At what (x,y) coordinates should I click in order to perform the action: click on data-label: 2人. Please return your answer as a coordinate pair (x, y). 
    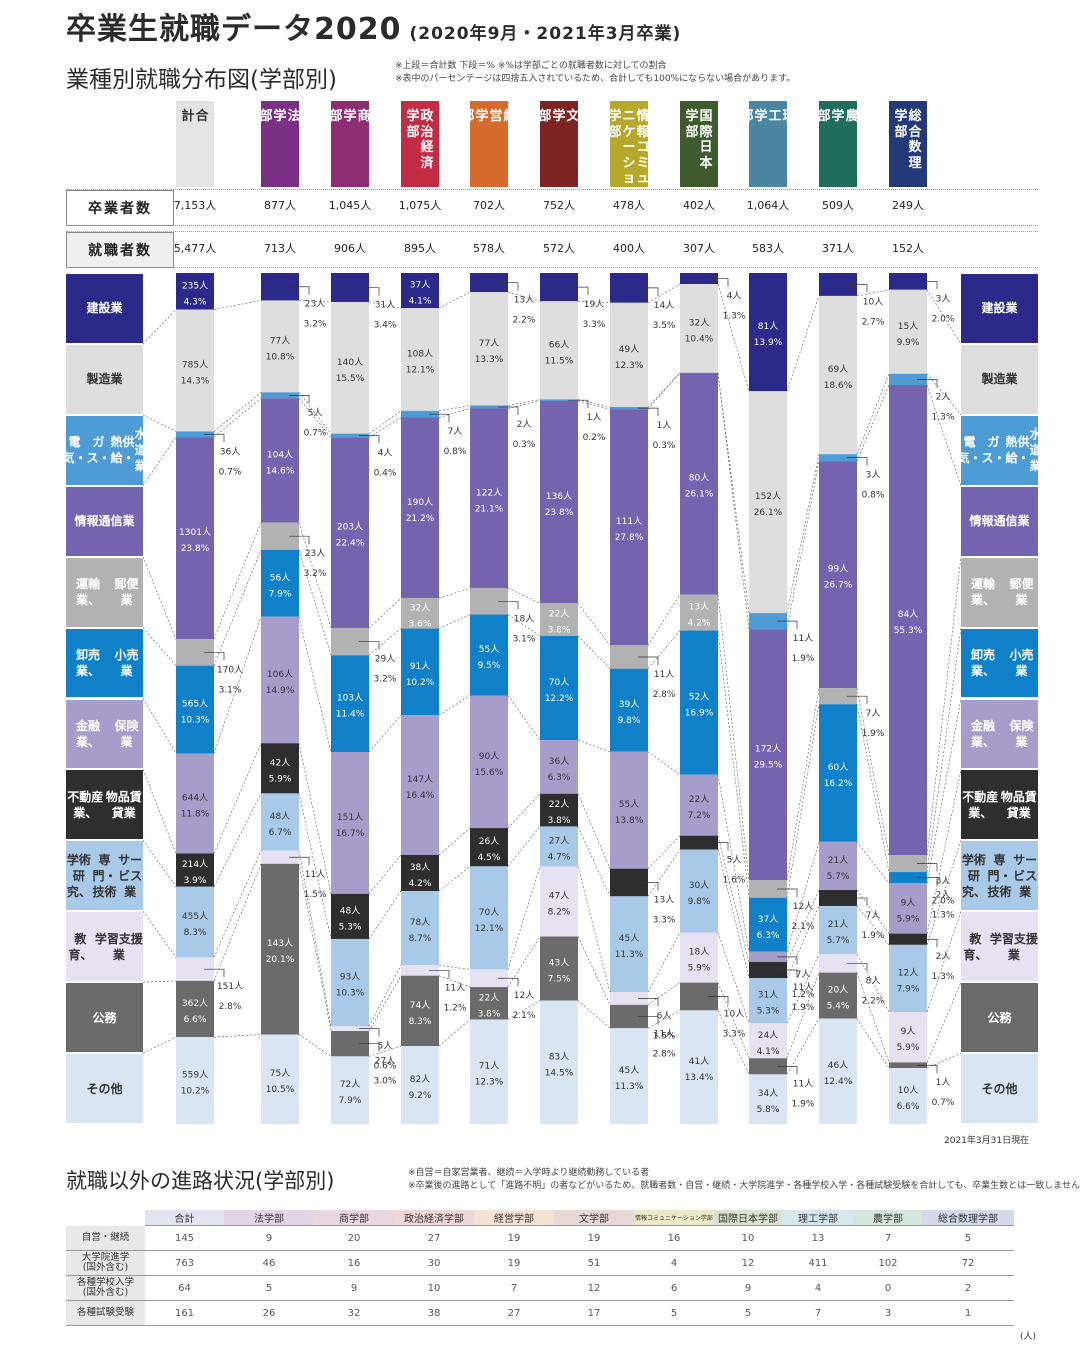
    Looking at the image, I should click on (524, 424).